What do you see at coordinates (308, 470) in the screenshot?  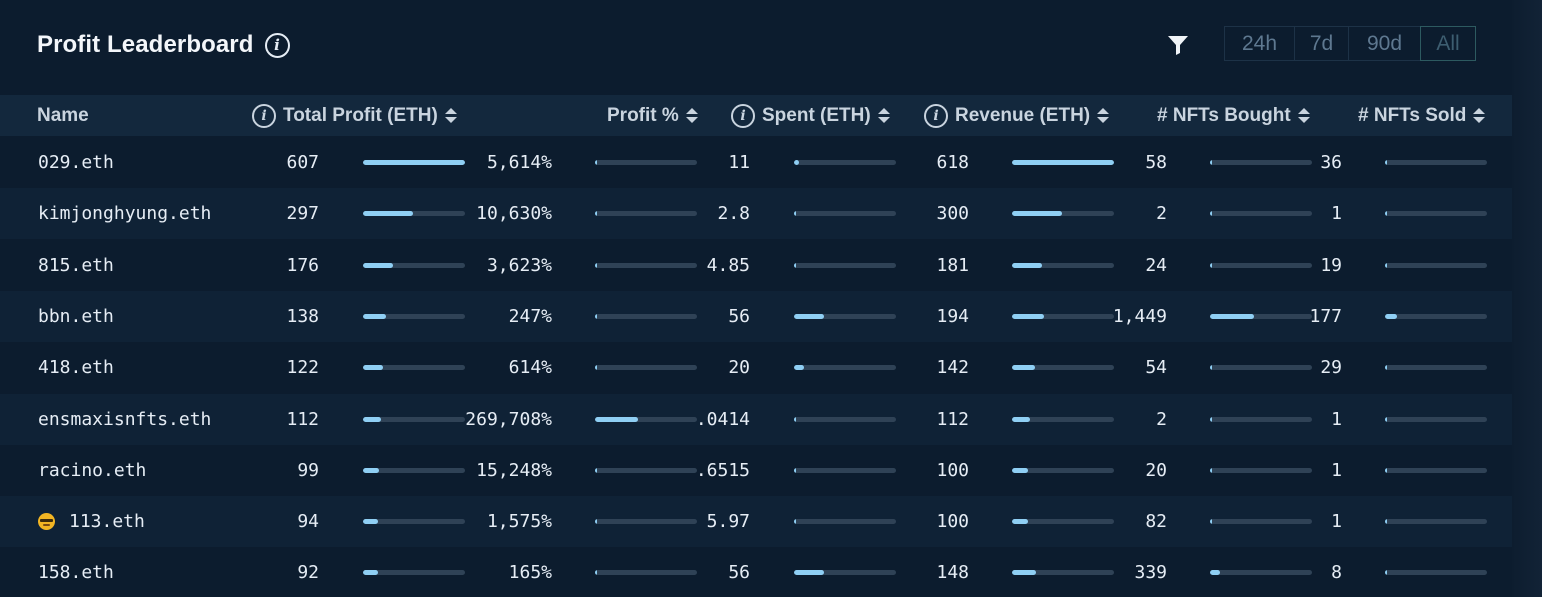 I see `cell-total-profit: 99` at bounding box center [308, 470].